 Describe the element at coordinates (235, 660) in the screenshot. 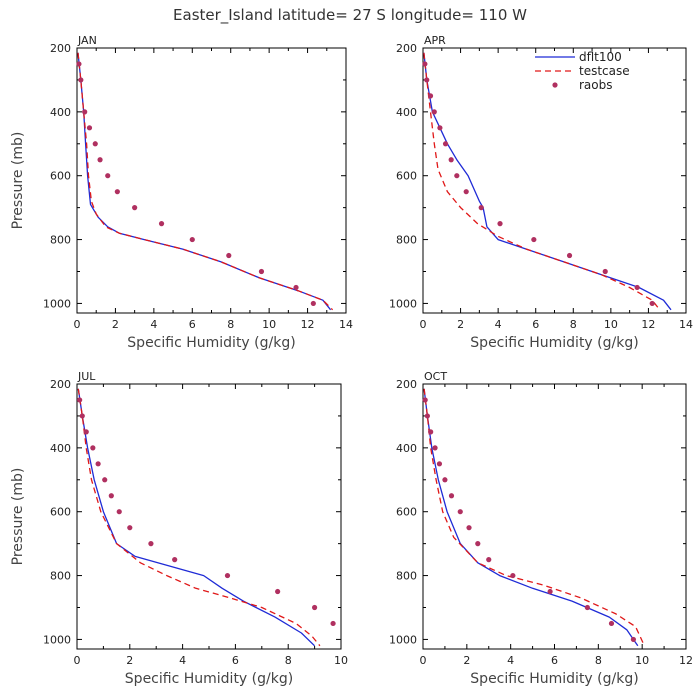

I see `panel-jul-xtick-label: 6` at that location.